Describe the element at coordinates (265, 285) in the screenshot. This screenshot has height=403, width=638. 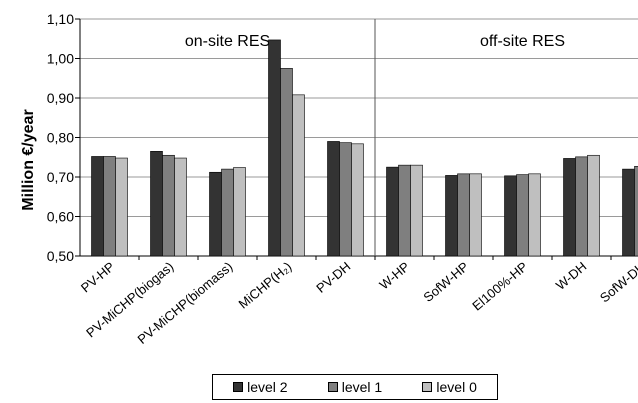
I see `x-tick-label: MiCHP(H₂)` at that location.